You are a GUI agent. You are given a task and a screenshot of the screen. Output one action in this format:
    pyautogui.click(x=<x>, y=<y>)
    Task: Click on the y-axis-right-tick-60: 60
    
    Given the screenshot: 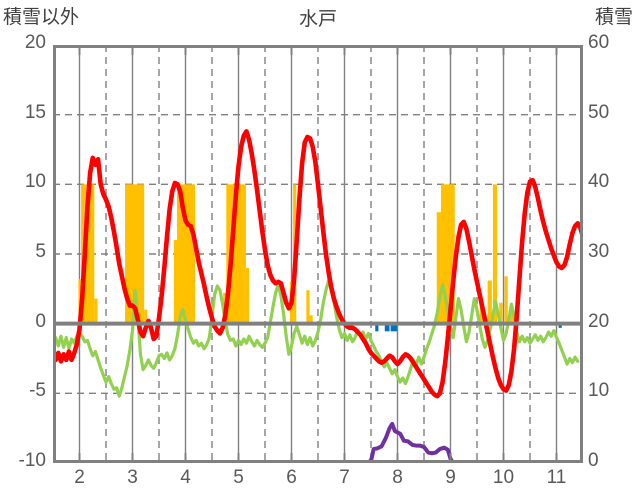 What is the action you would take?
    pyautogui.click(x=599, y=42)
    